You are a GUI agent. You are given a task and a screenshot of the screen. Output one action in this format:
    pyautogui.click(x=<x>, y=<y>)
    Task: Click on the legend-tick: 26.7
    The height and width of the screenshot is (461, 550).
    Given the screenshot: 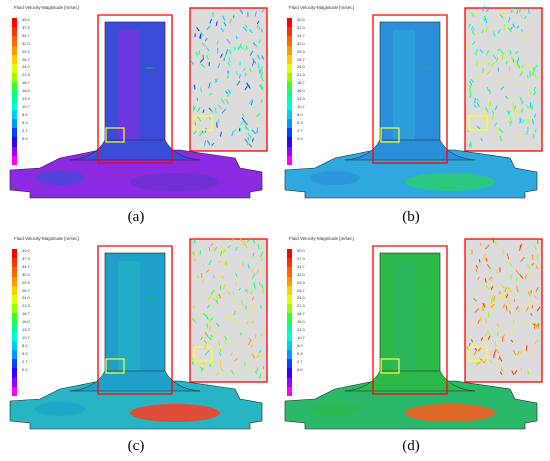 What is the action you would take?
    pyautogui.click(x=26, y=290)
    